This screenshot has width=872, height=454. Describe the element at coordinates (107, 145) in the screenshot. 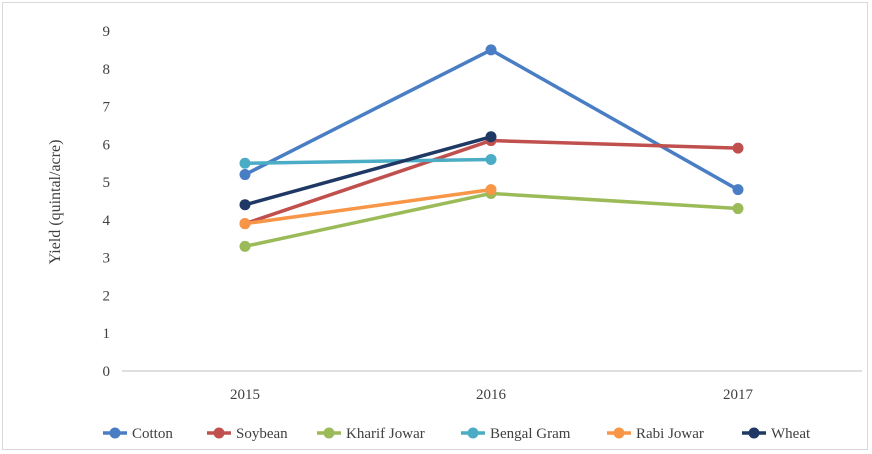

I see `y-tick-label: 6` at that location.